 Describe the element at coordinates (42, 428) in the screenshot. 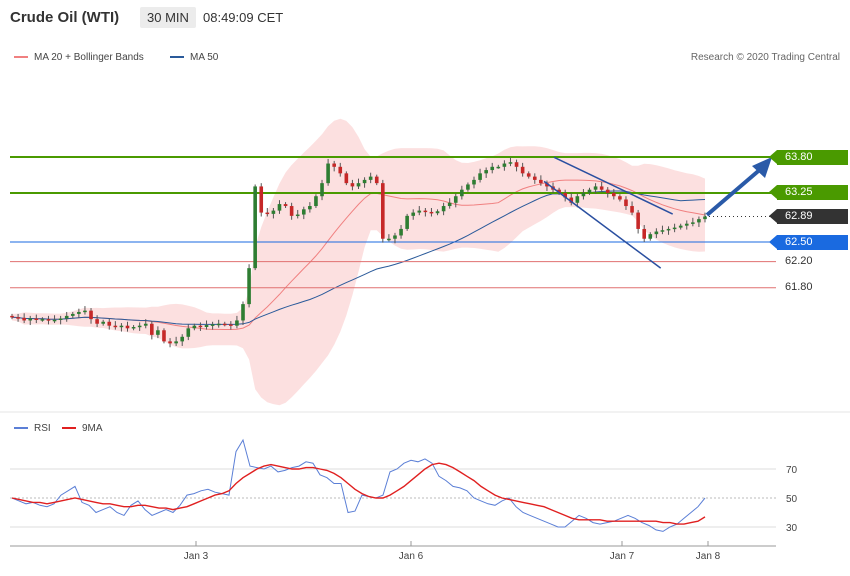

I see `legend-label-rsi: RSI` at that location.